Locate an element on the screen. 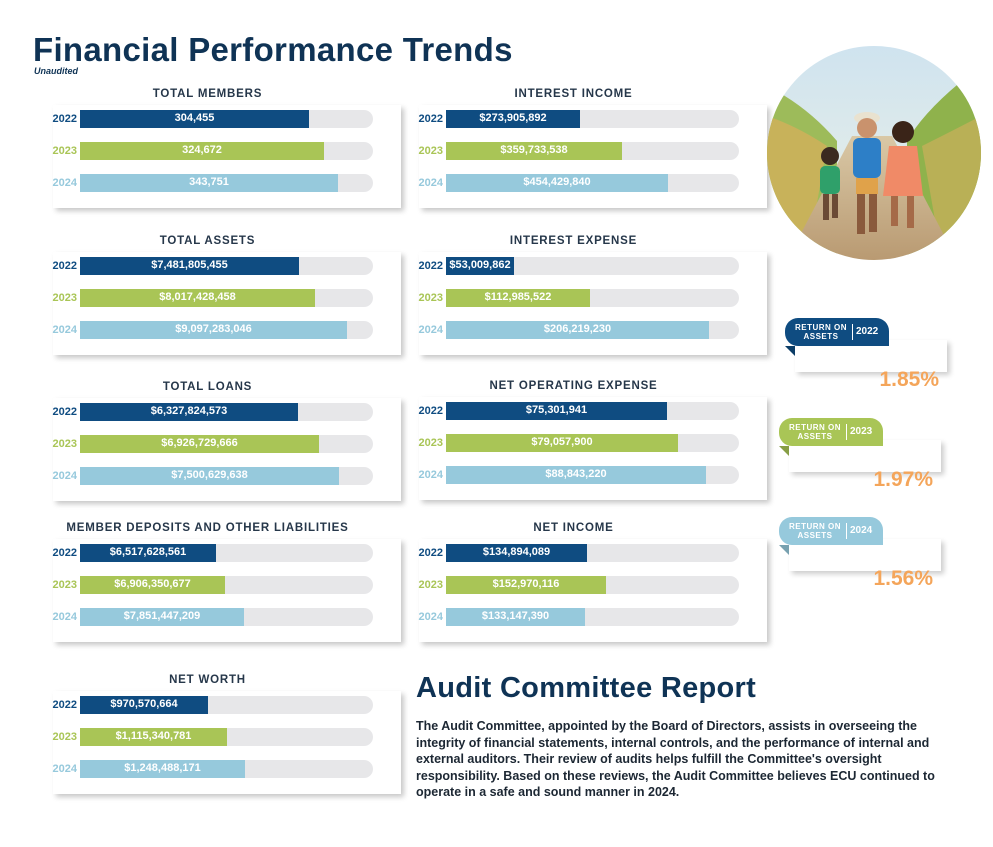 This screenshot has width=993, height=847. page-title: Financial Performance Trends is located at coordinates (273, 49).